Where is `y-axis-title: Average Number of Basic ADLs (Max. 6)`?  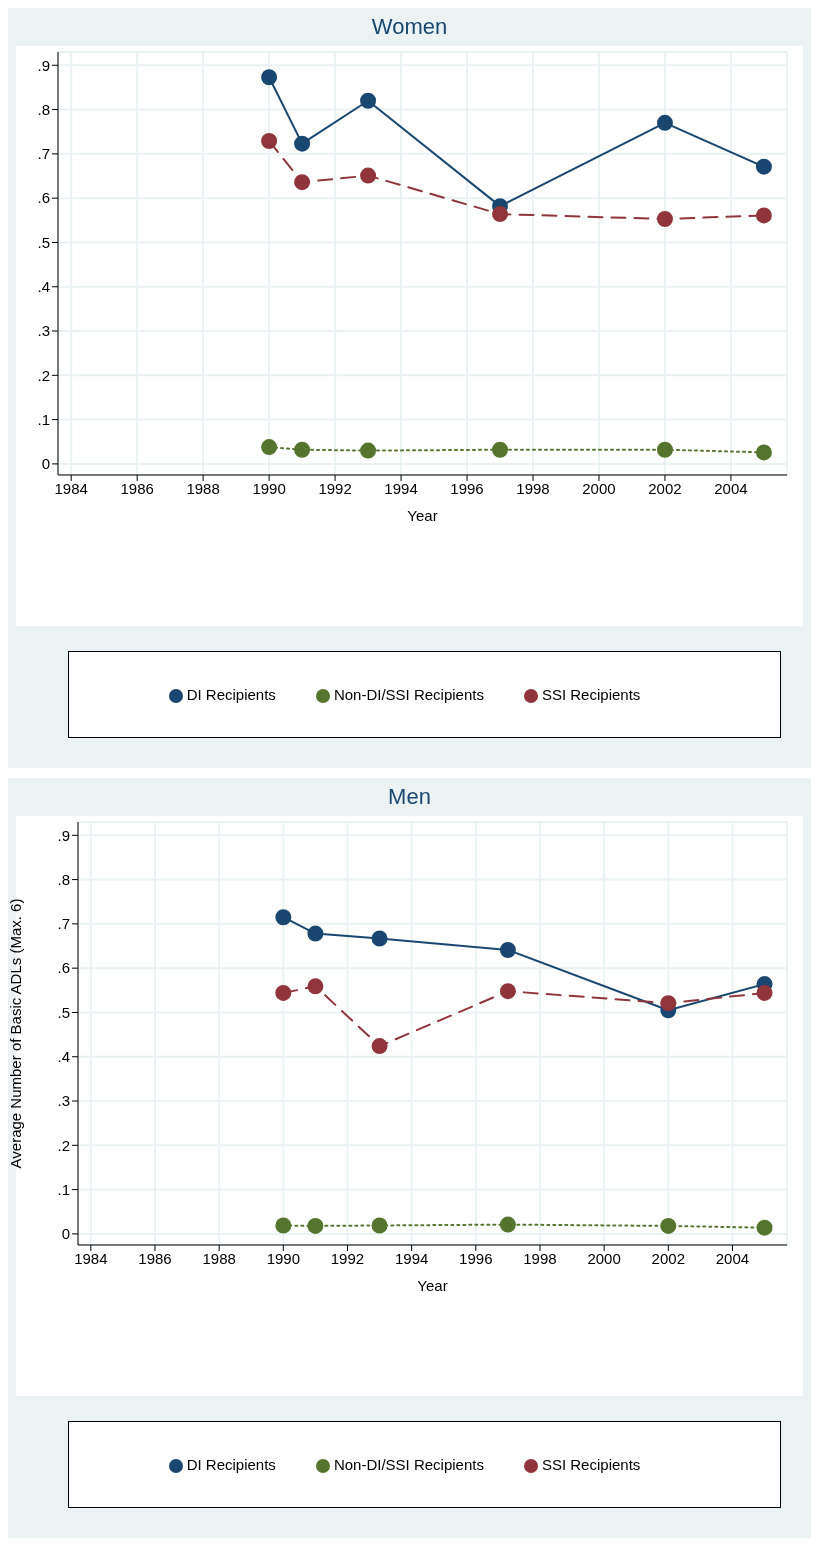
y-axis-title: Average Number of Basic ADLs (Max. 6) is located at coordinates (16, 1033).